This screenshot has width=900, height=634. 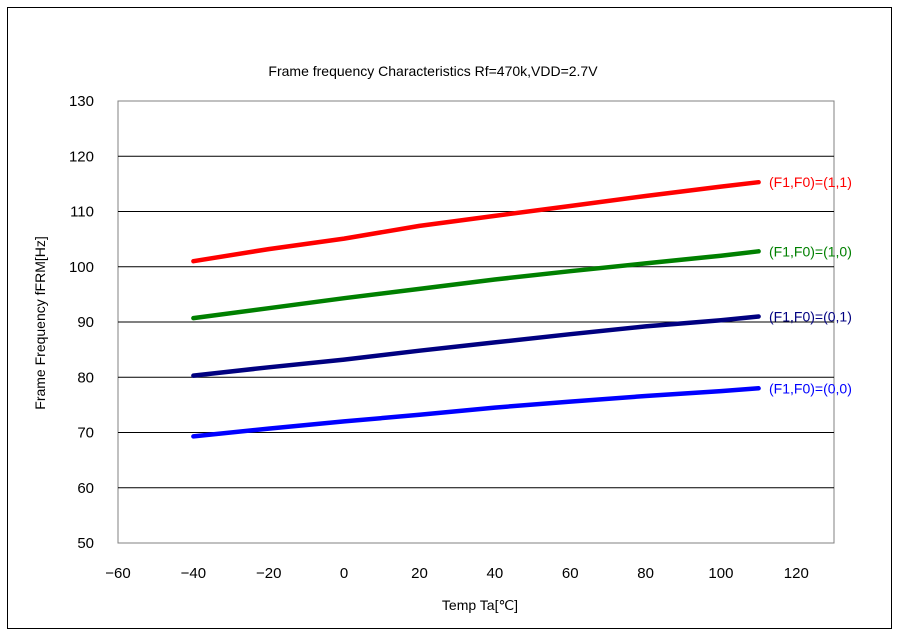 What do you see at coordinates (810, 316) in the screenshot?
I see `series-label: (F1,F0)=(0,1)` at bounding box center [810, 316].